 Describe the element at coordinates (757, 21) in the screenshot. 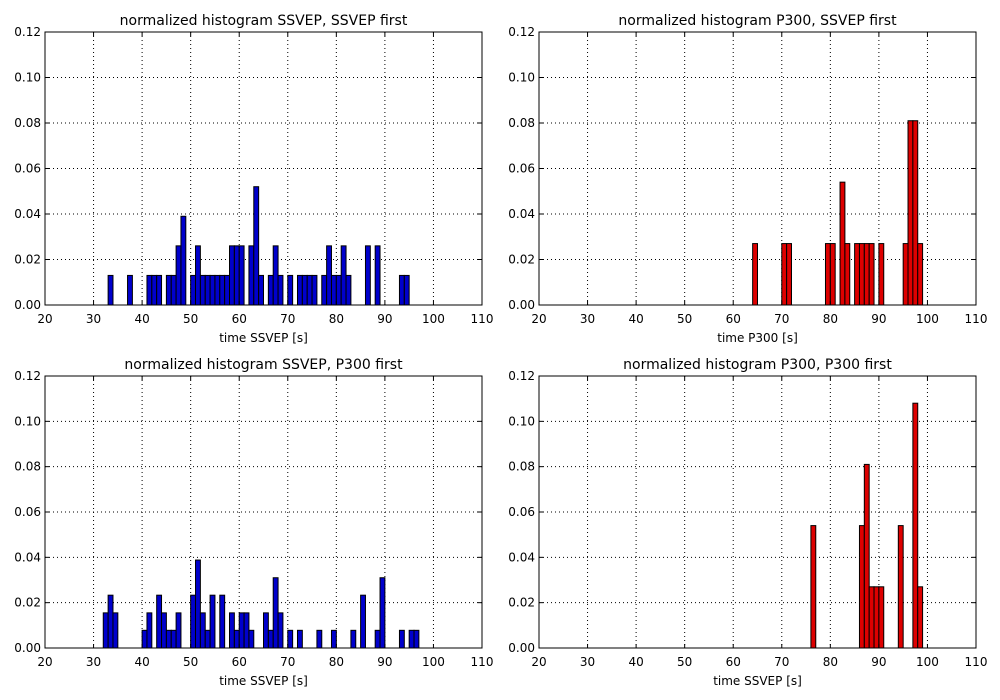

I see `chart-title: normalized histogram P300, SSVEP first` at that location.